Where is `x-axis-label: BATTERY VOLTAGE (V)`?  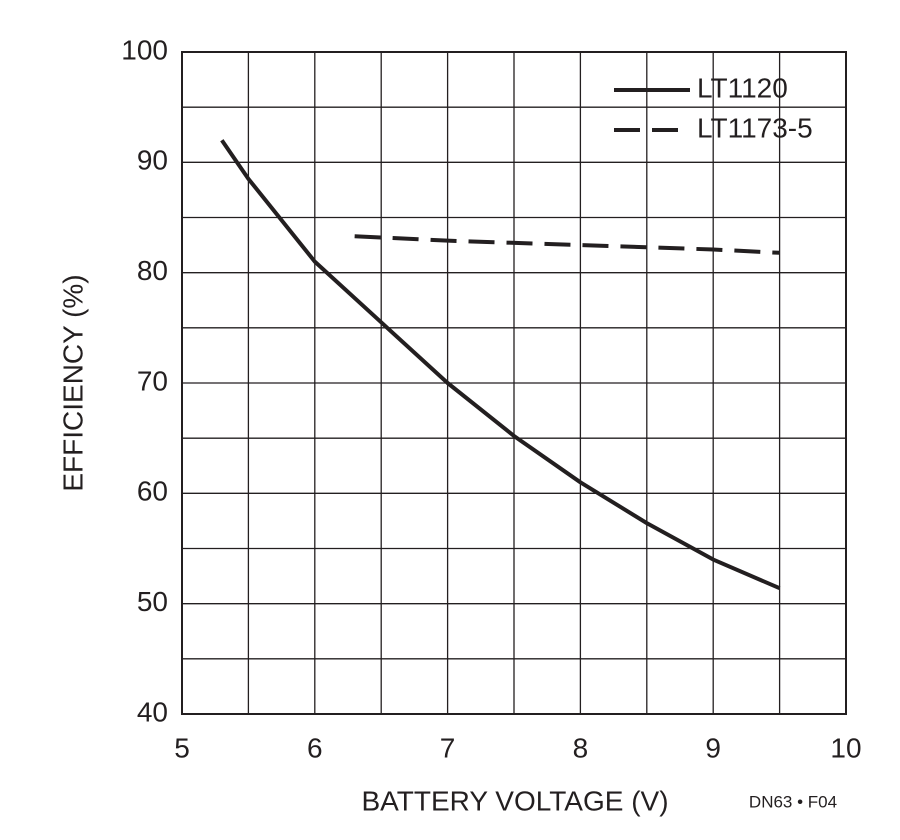 x-axis-label: BATTERY VOLTAGE (V) is located at coordinates (514, 800).